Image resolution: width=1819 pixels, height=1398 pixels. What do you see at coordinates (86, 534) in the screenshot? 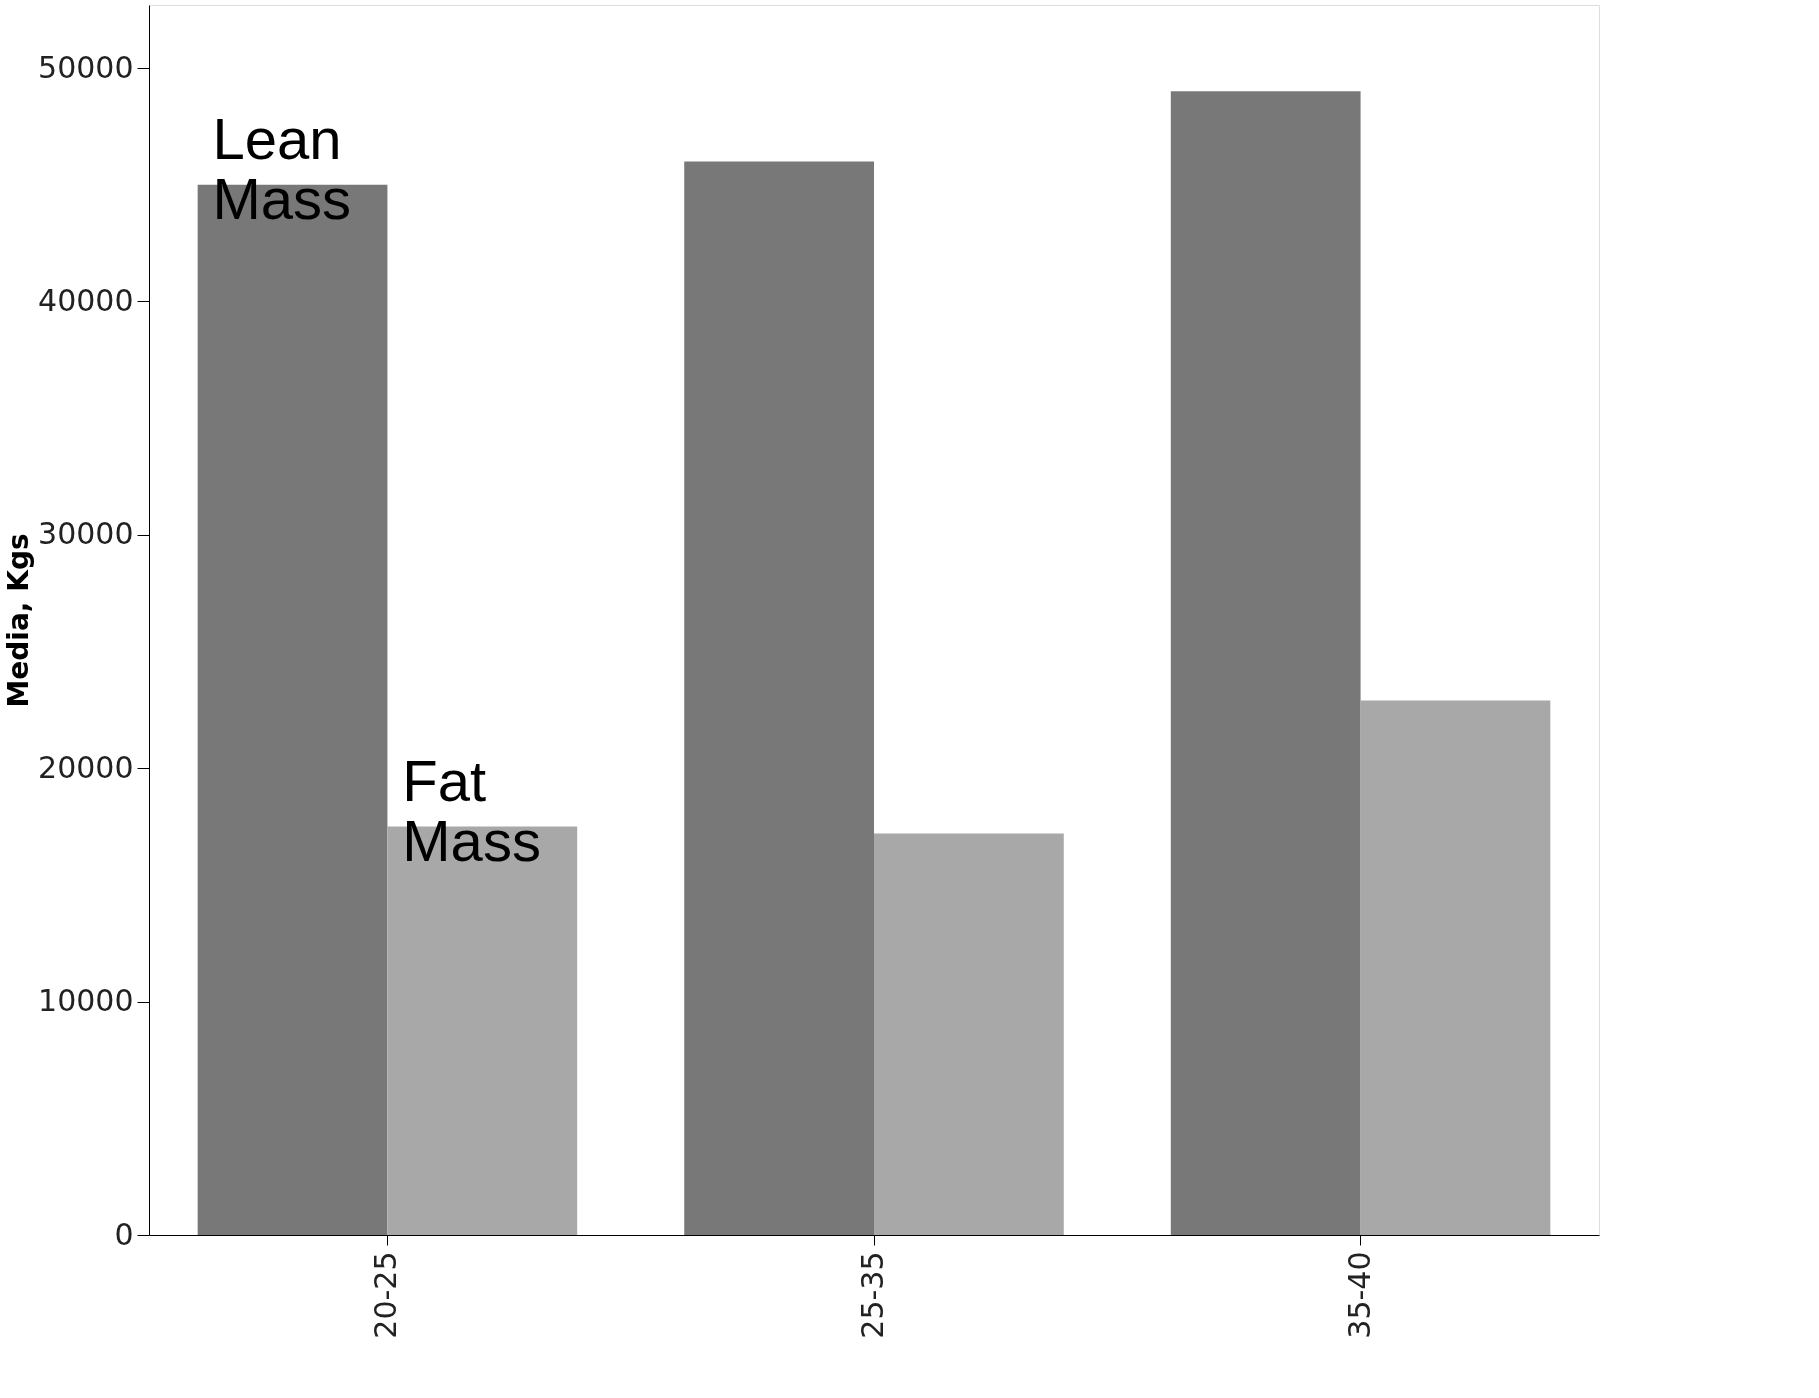
I see `y-tick-label: 30000` at bounding box center [86, 534].